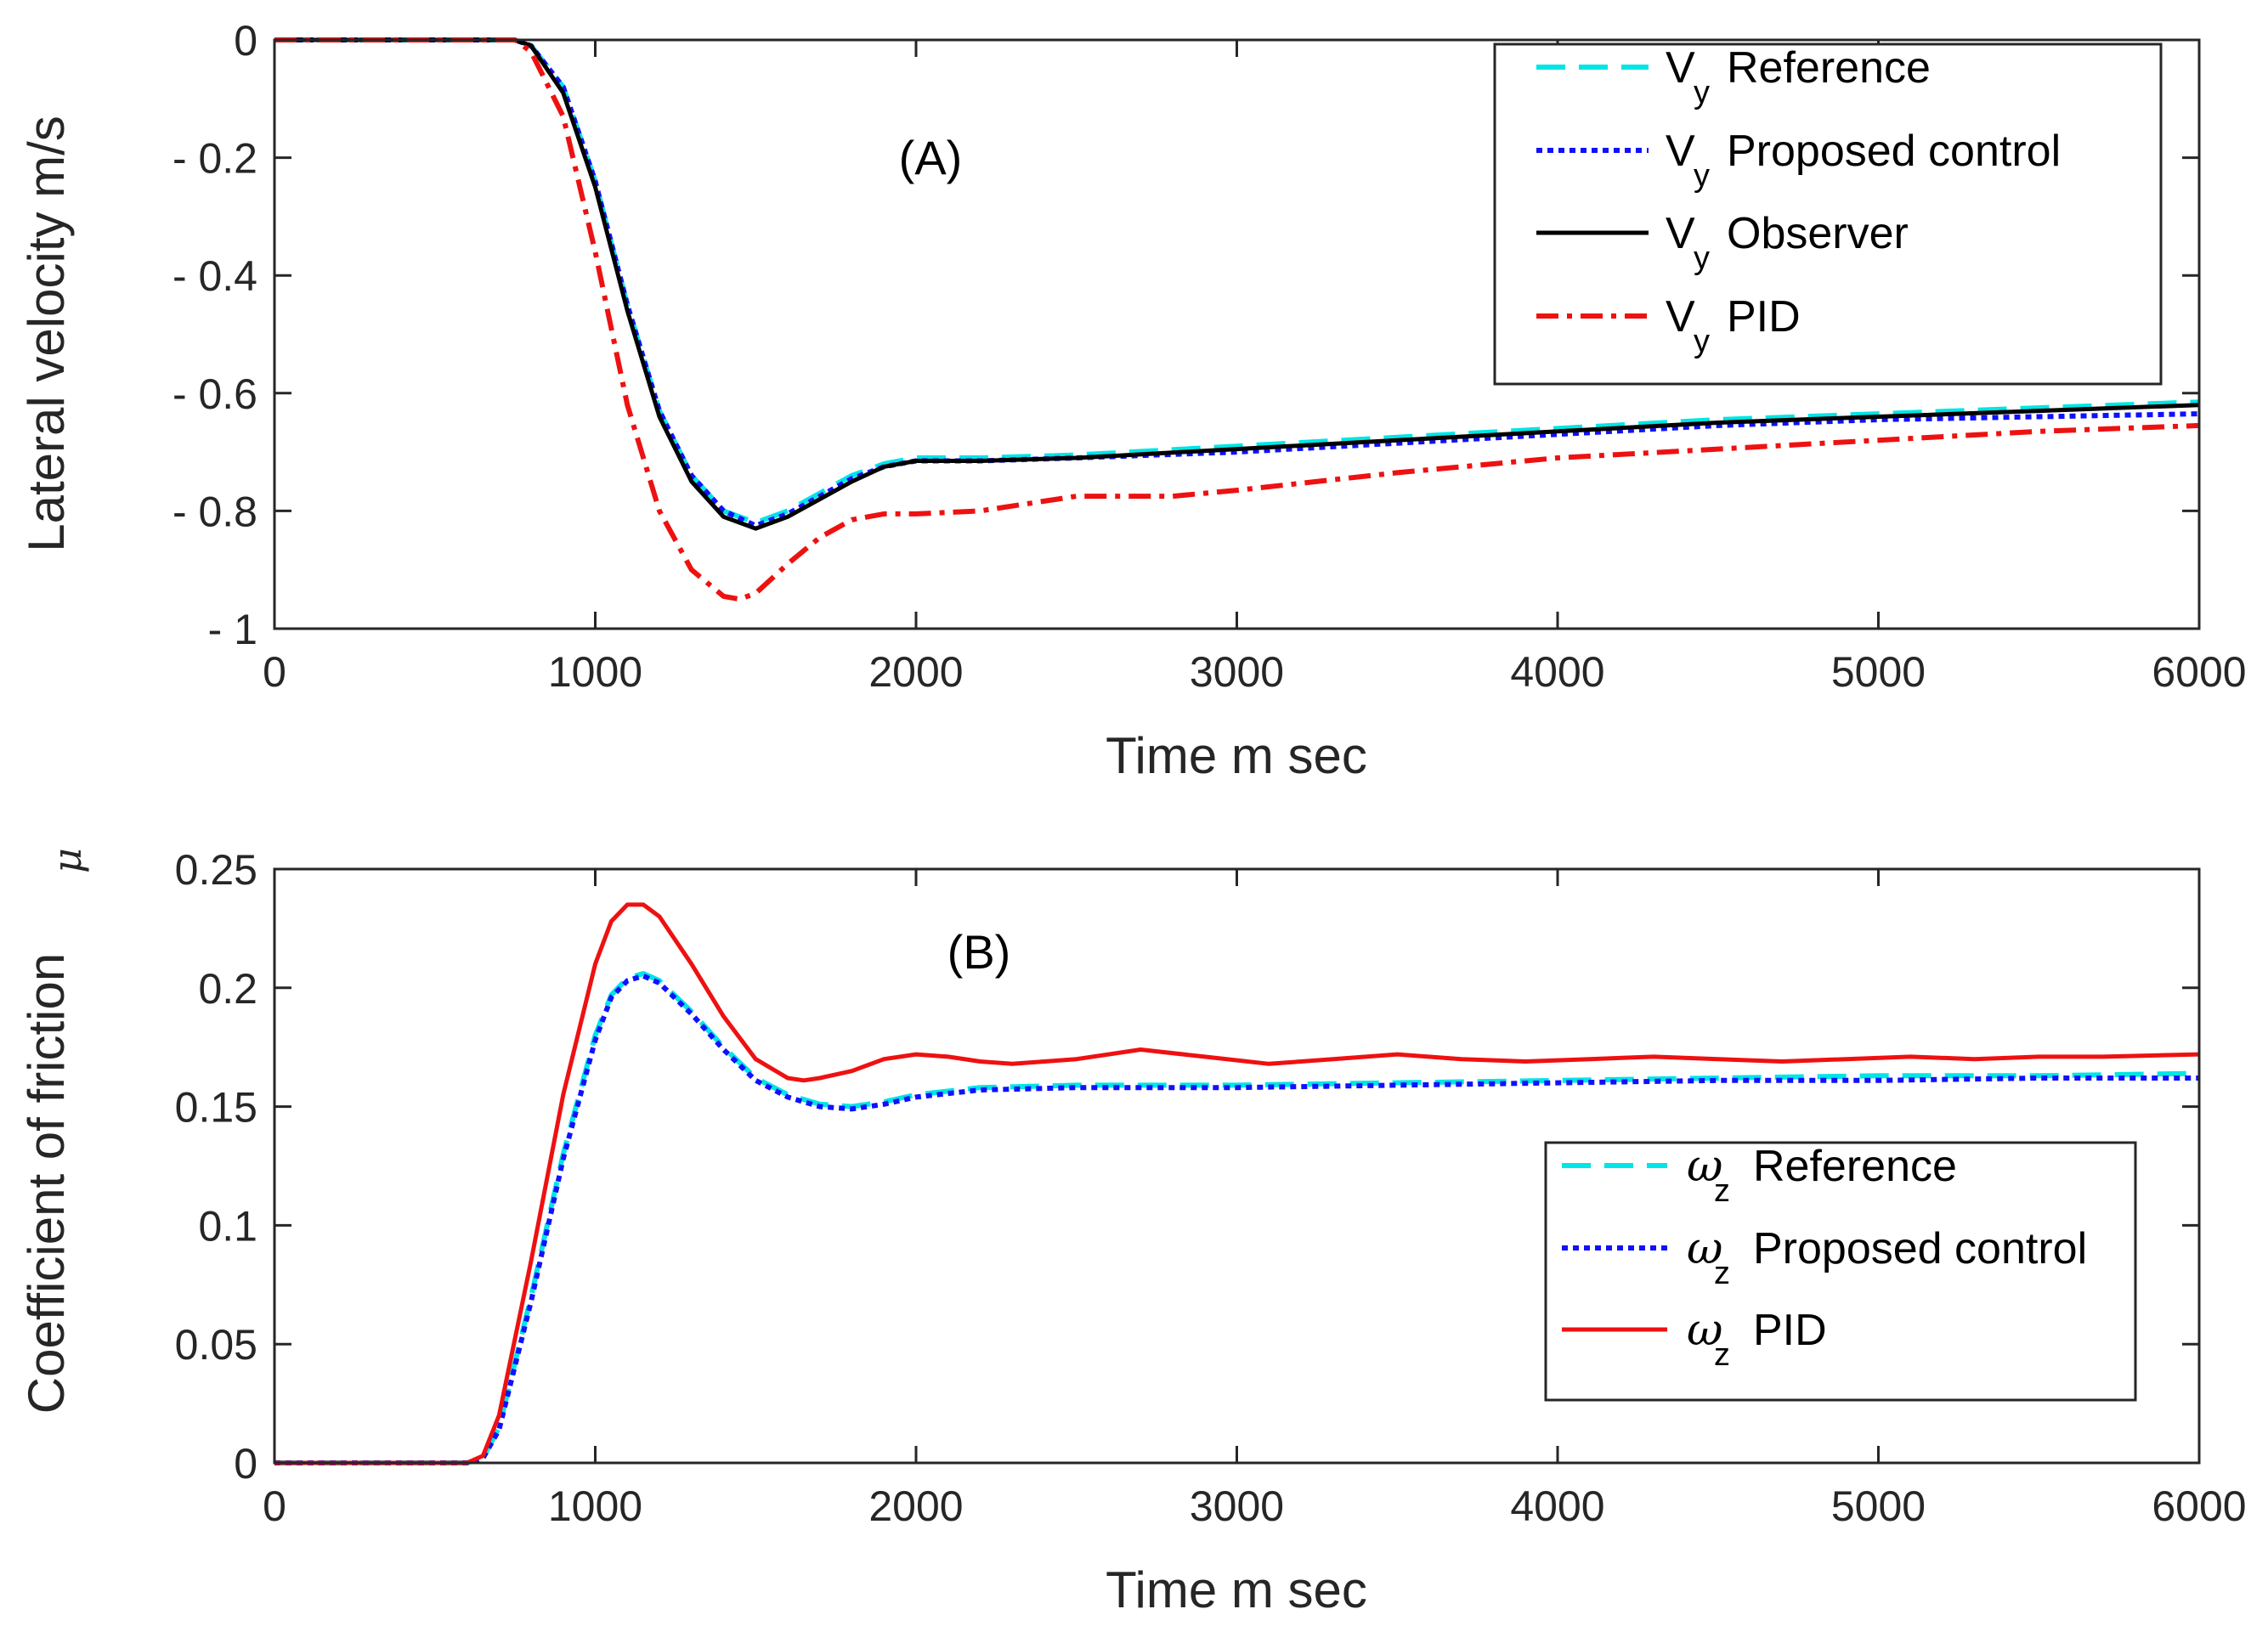 The height and width of the screenshot is (1626, 2268). Describe the element at coordinates (215, 394) in the screenshot. I see `y-tick-label: - 0.6` at that location.